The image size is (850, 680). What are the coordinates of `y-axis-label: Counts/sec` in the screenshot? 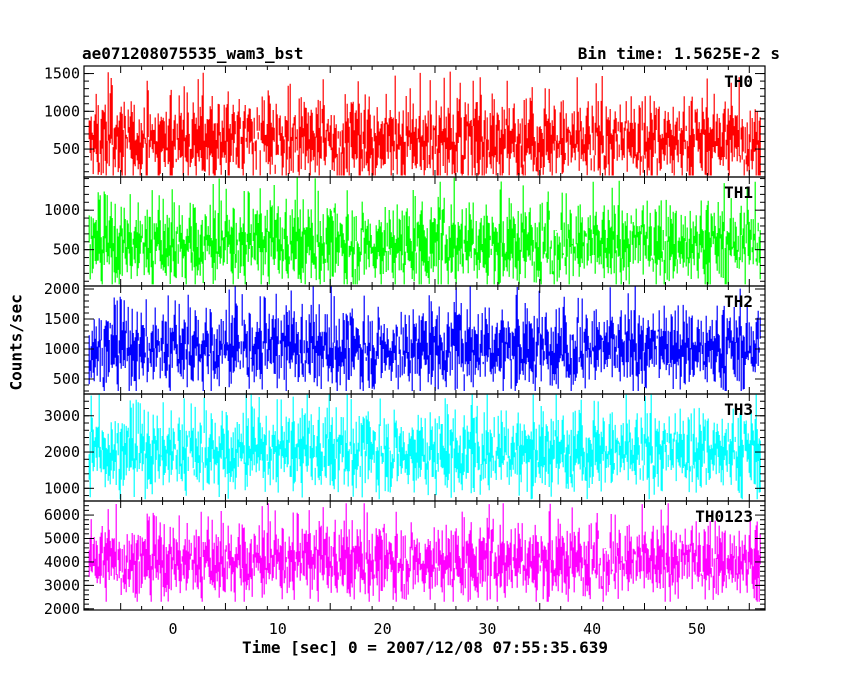 It's located at (16, 342).